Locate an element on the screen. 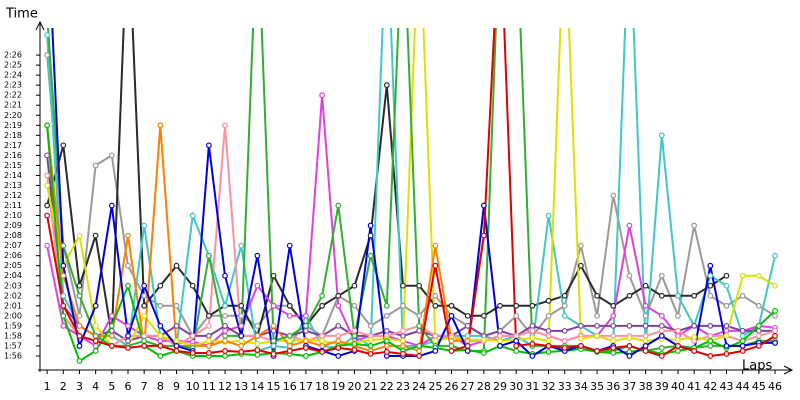 Image resolution: width=800 pixels, height=400 pixels. y-tick-label: 2:00 is located at coordinates (13, 315).